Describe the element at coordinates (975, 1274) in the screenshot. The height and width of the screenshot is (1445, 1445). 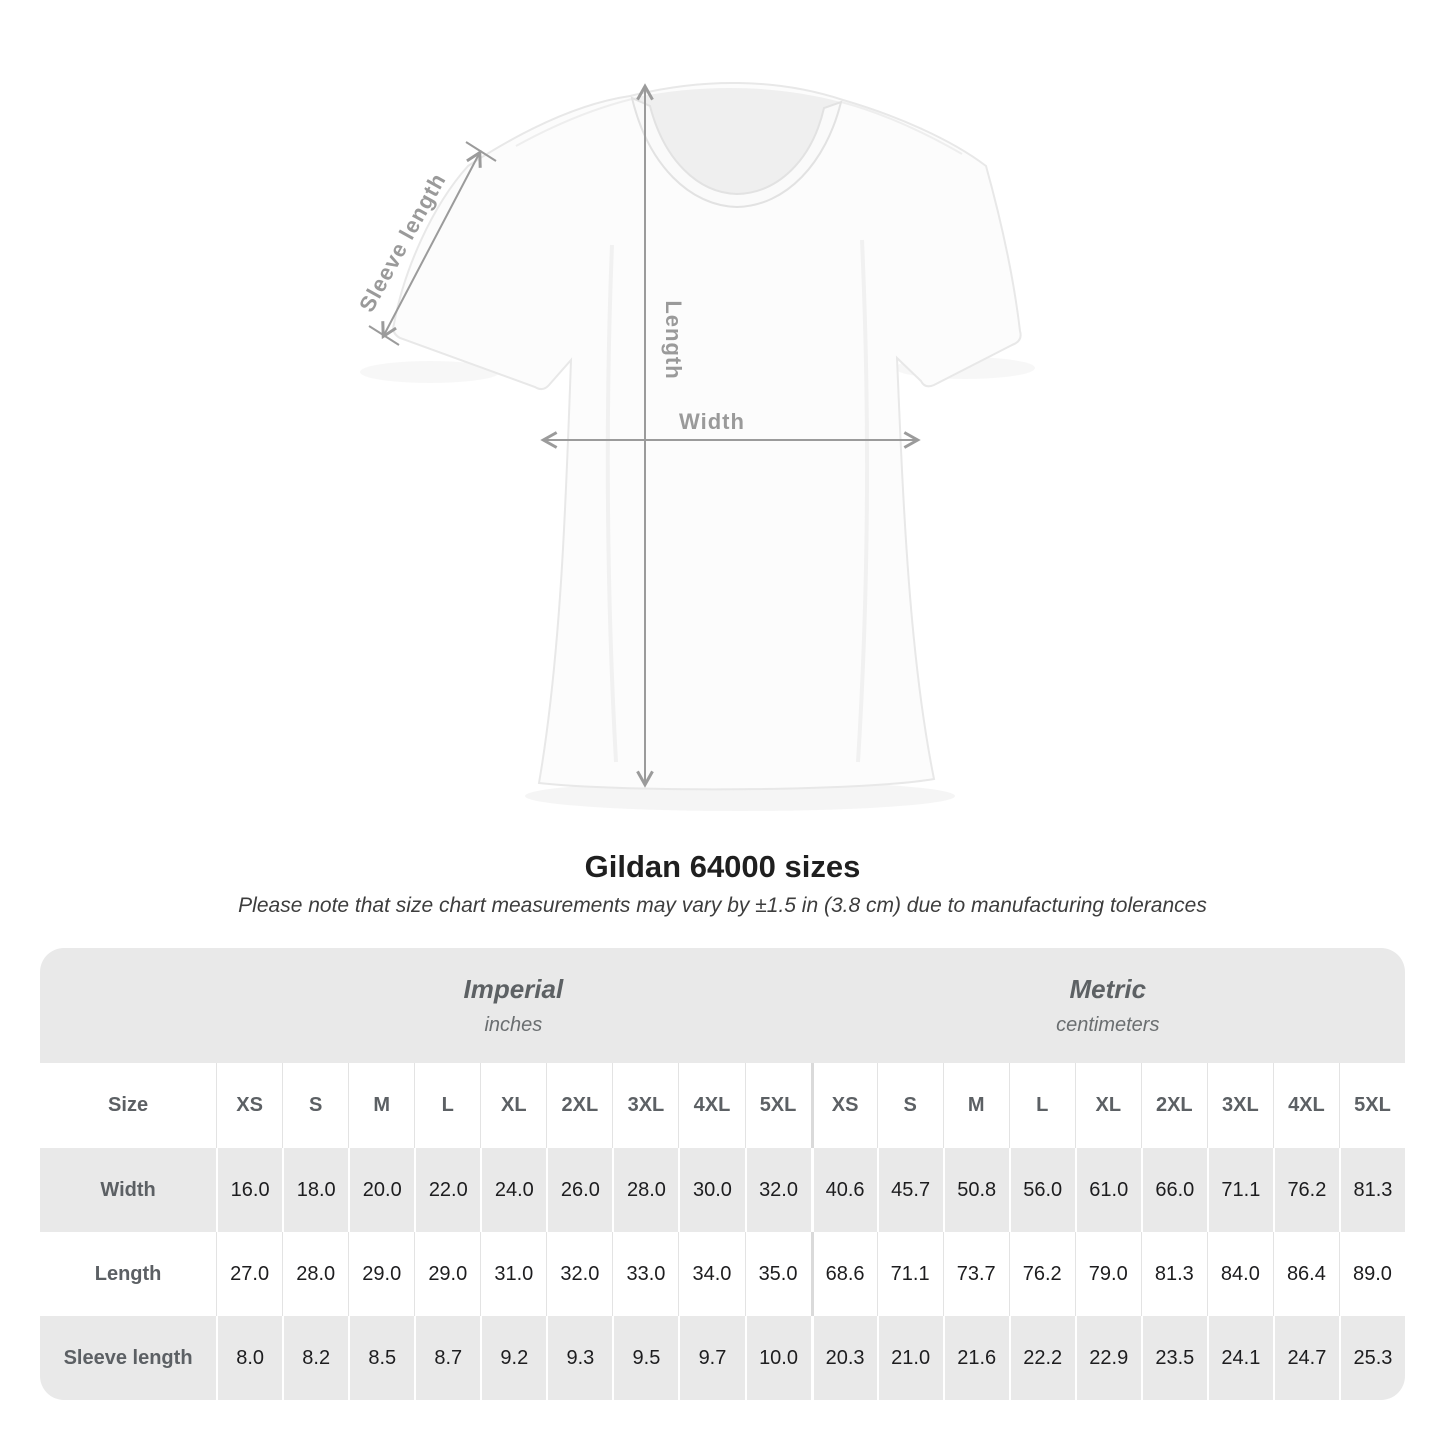
I see `value-cell: 73.7` at that location.